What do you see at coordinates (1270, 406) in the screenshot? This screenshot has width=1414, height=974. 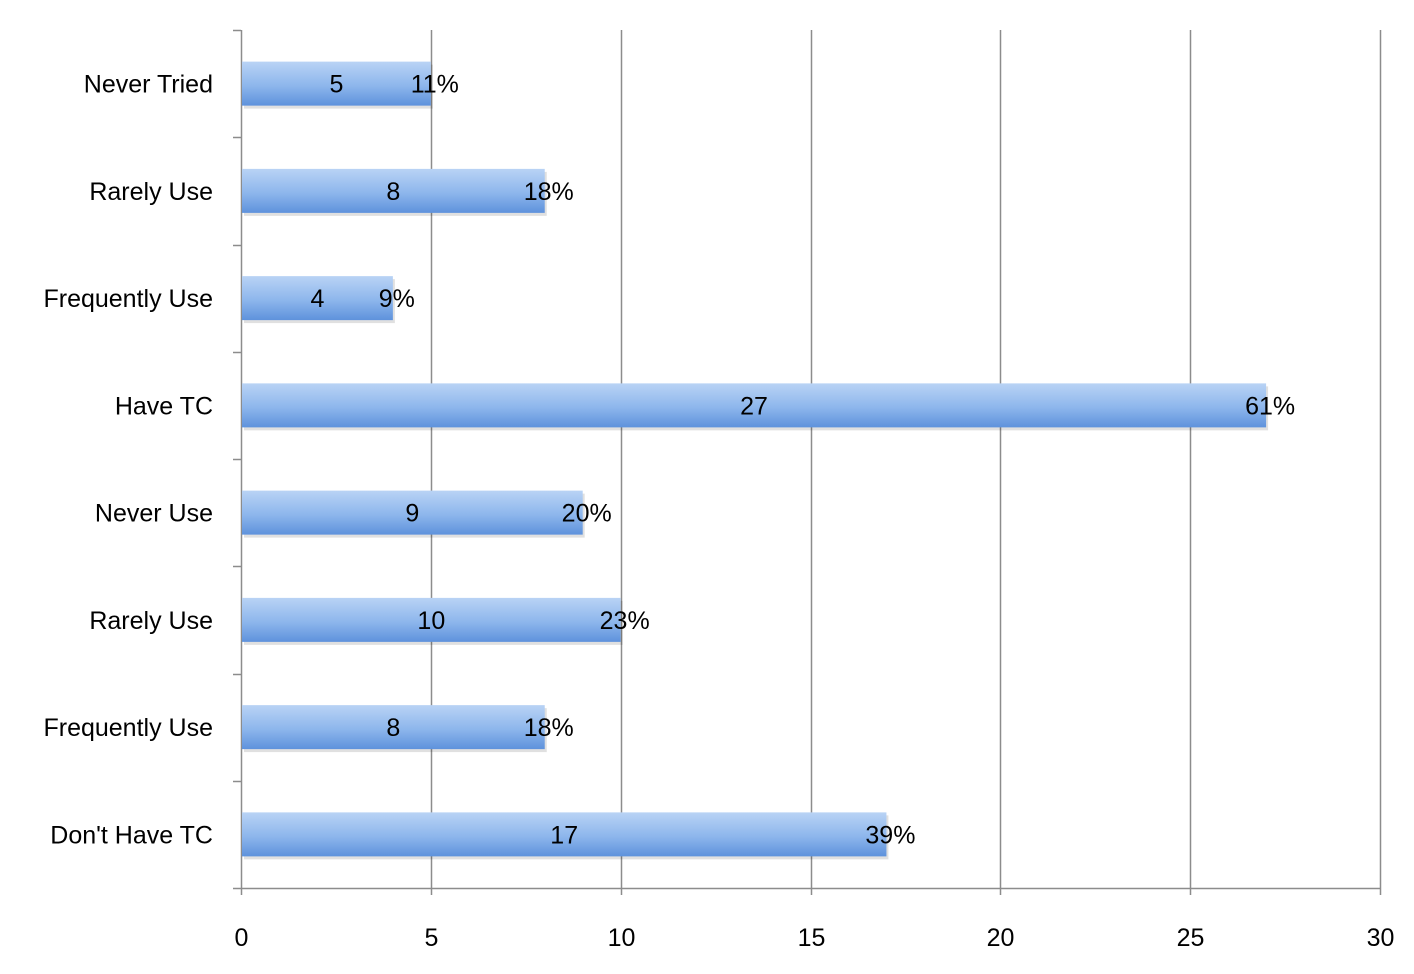 I see `percent-label: 61%` at bounding box center [1270, 406].